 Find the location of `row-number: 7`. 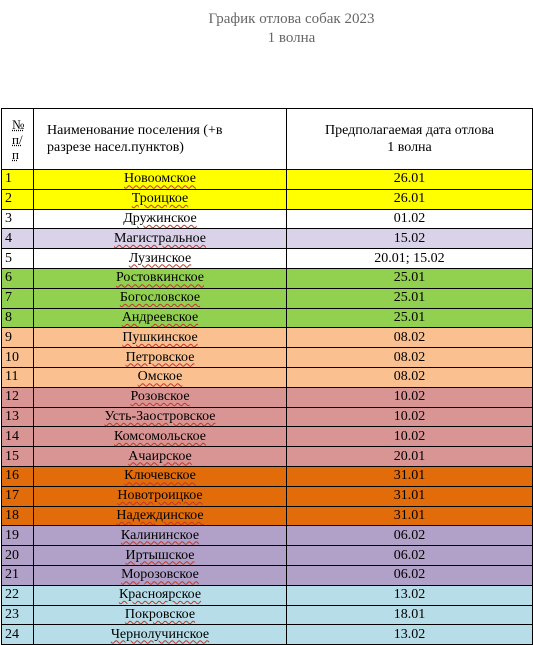

row-number: 7 is located at coordinates (17, 298).